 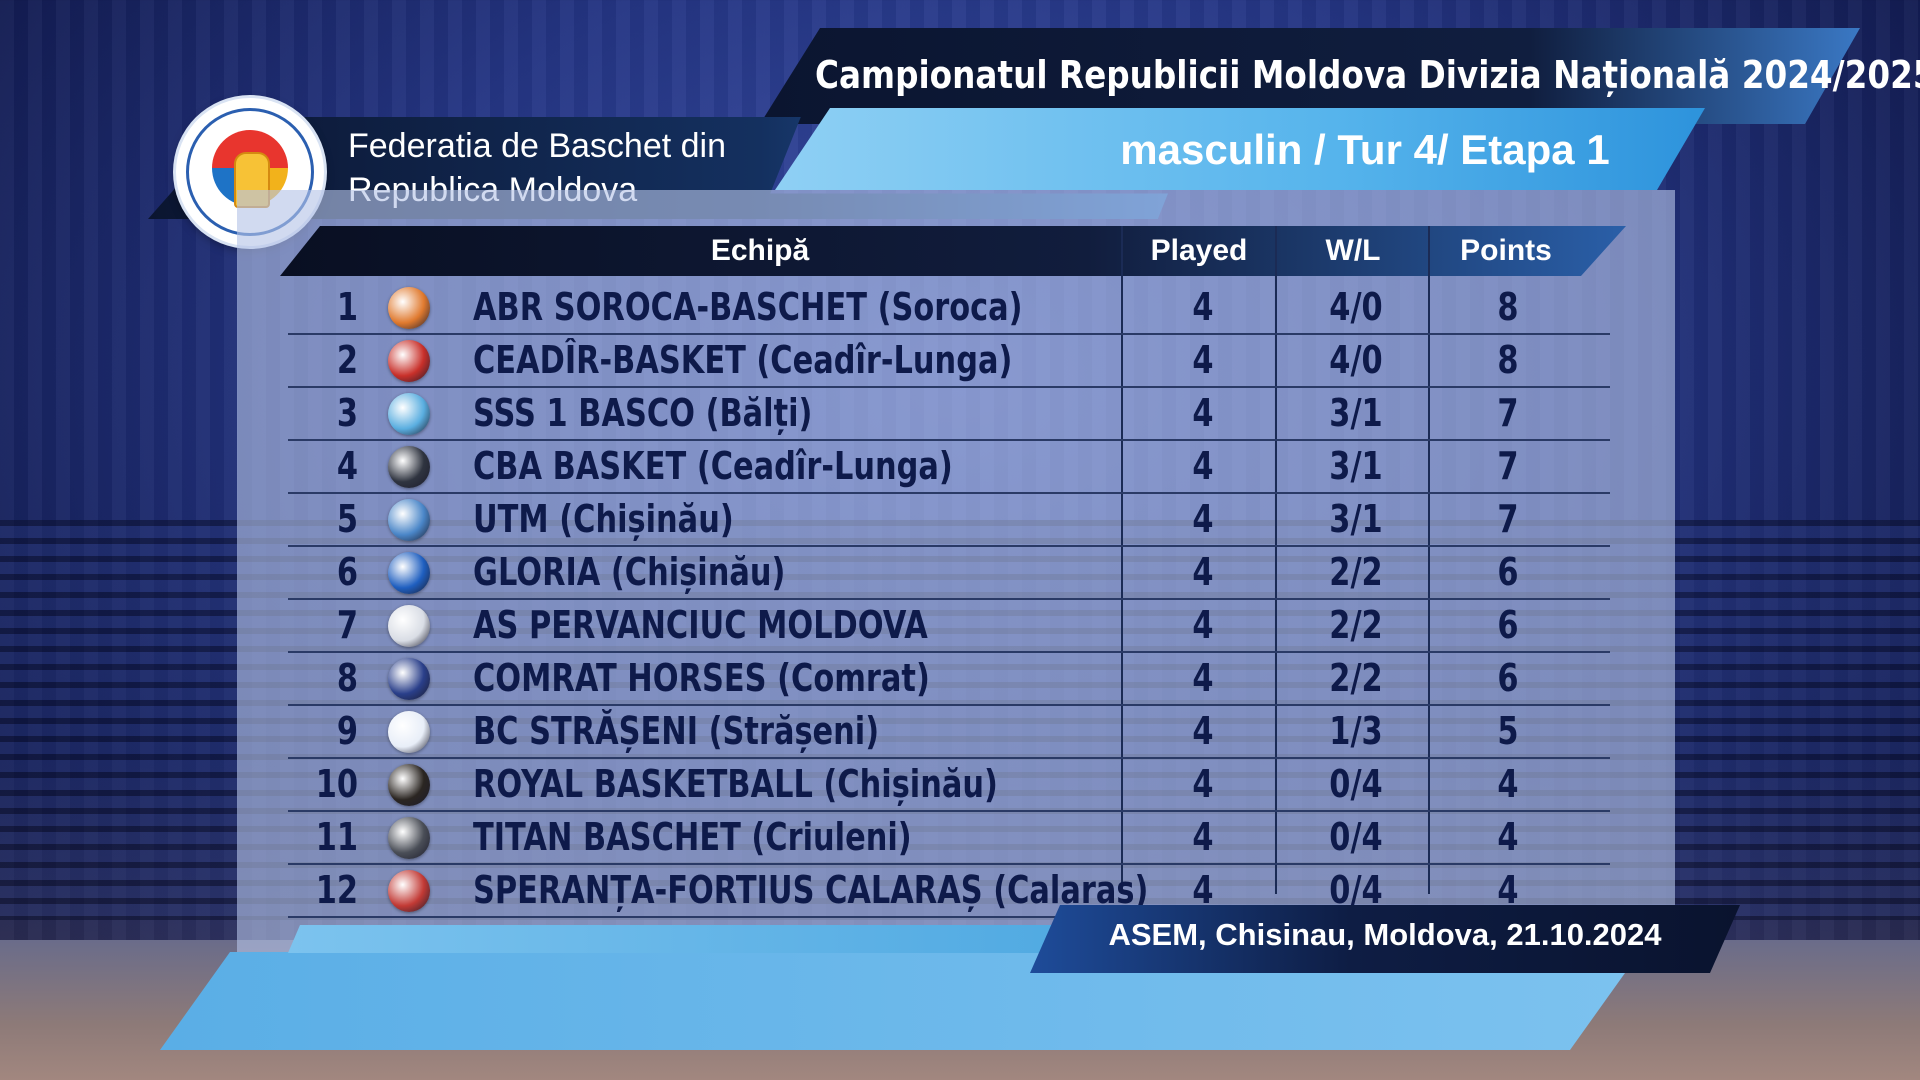 What do you see at coordinates (949, 414) in the screenshot?
I see `table-row: 3 SSS 1 BASCO (Bălți) 4 3/1 7` at bounding box center [949, 414].